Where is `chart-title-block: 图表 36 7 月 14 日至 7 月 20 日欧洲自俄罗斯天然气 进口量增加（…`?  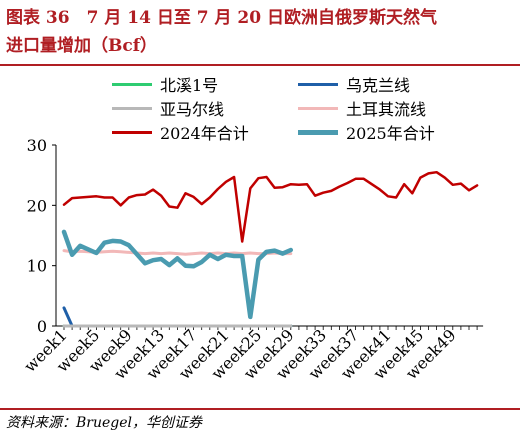 chart-title-block: 图表 36 7 月 14 日至 7 月 20 日欧洲自俄罗斯天然气 进口量增加（… is located at coordinates (260, 32).